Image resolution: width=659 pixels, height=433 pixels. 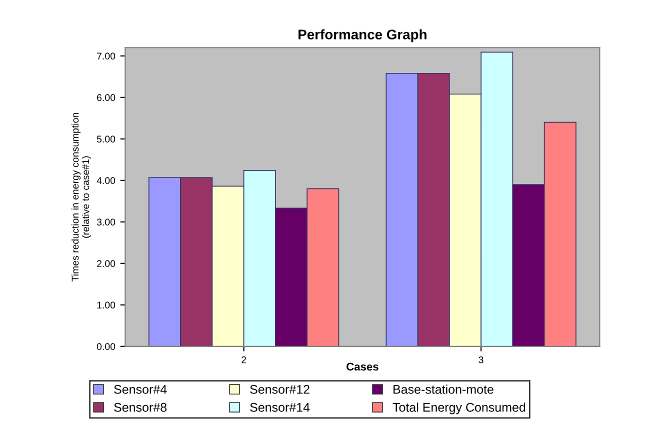 I want to click on y-tick-label: 5.00, so click(x=106, y=139).